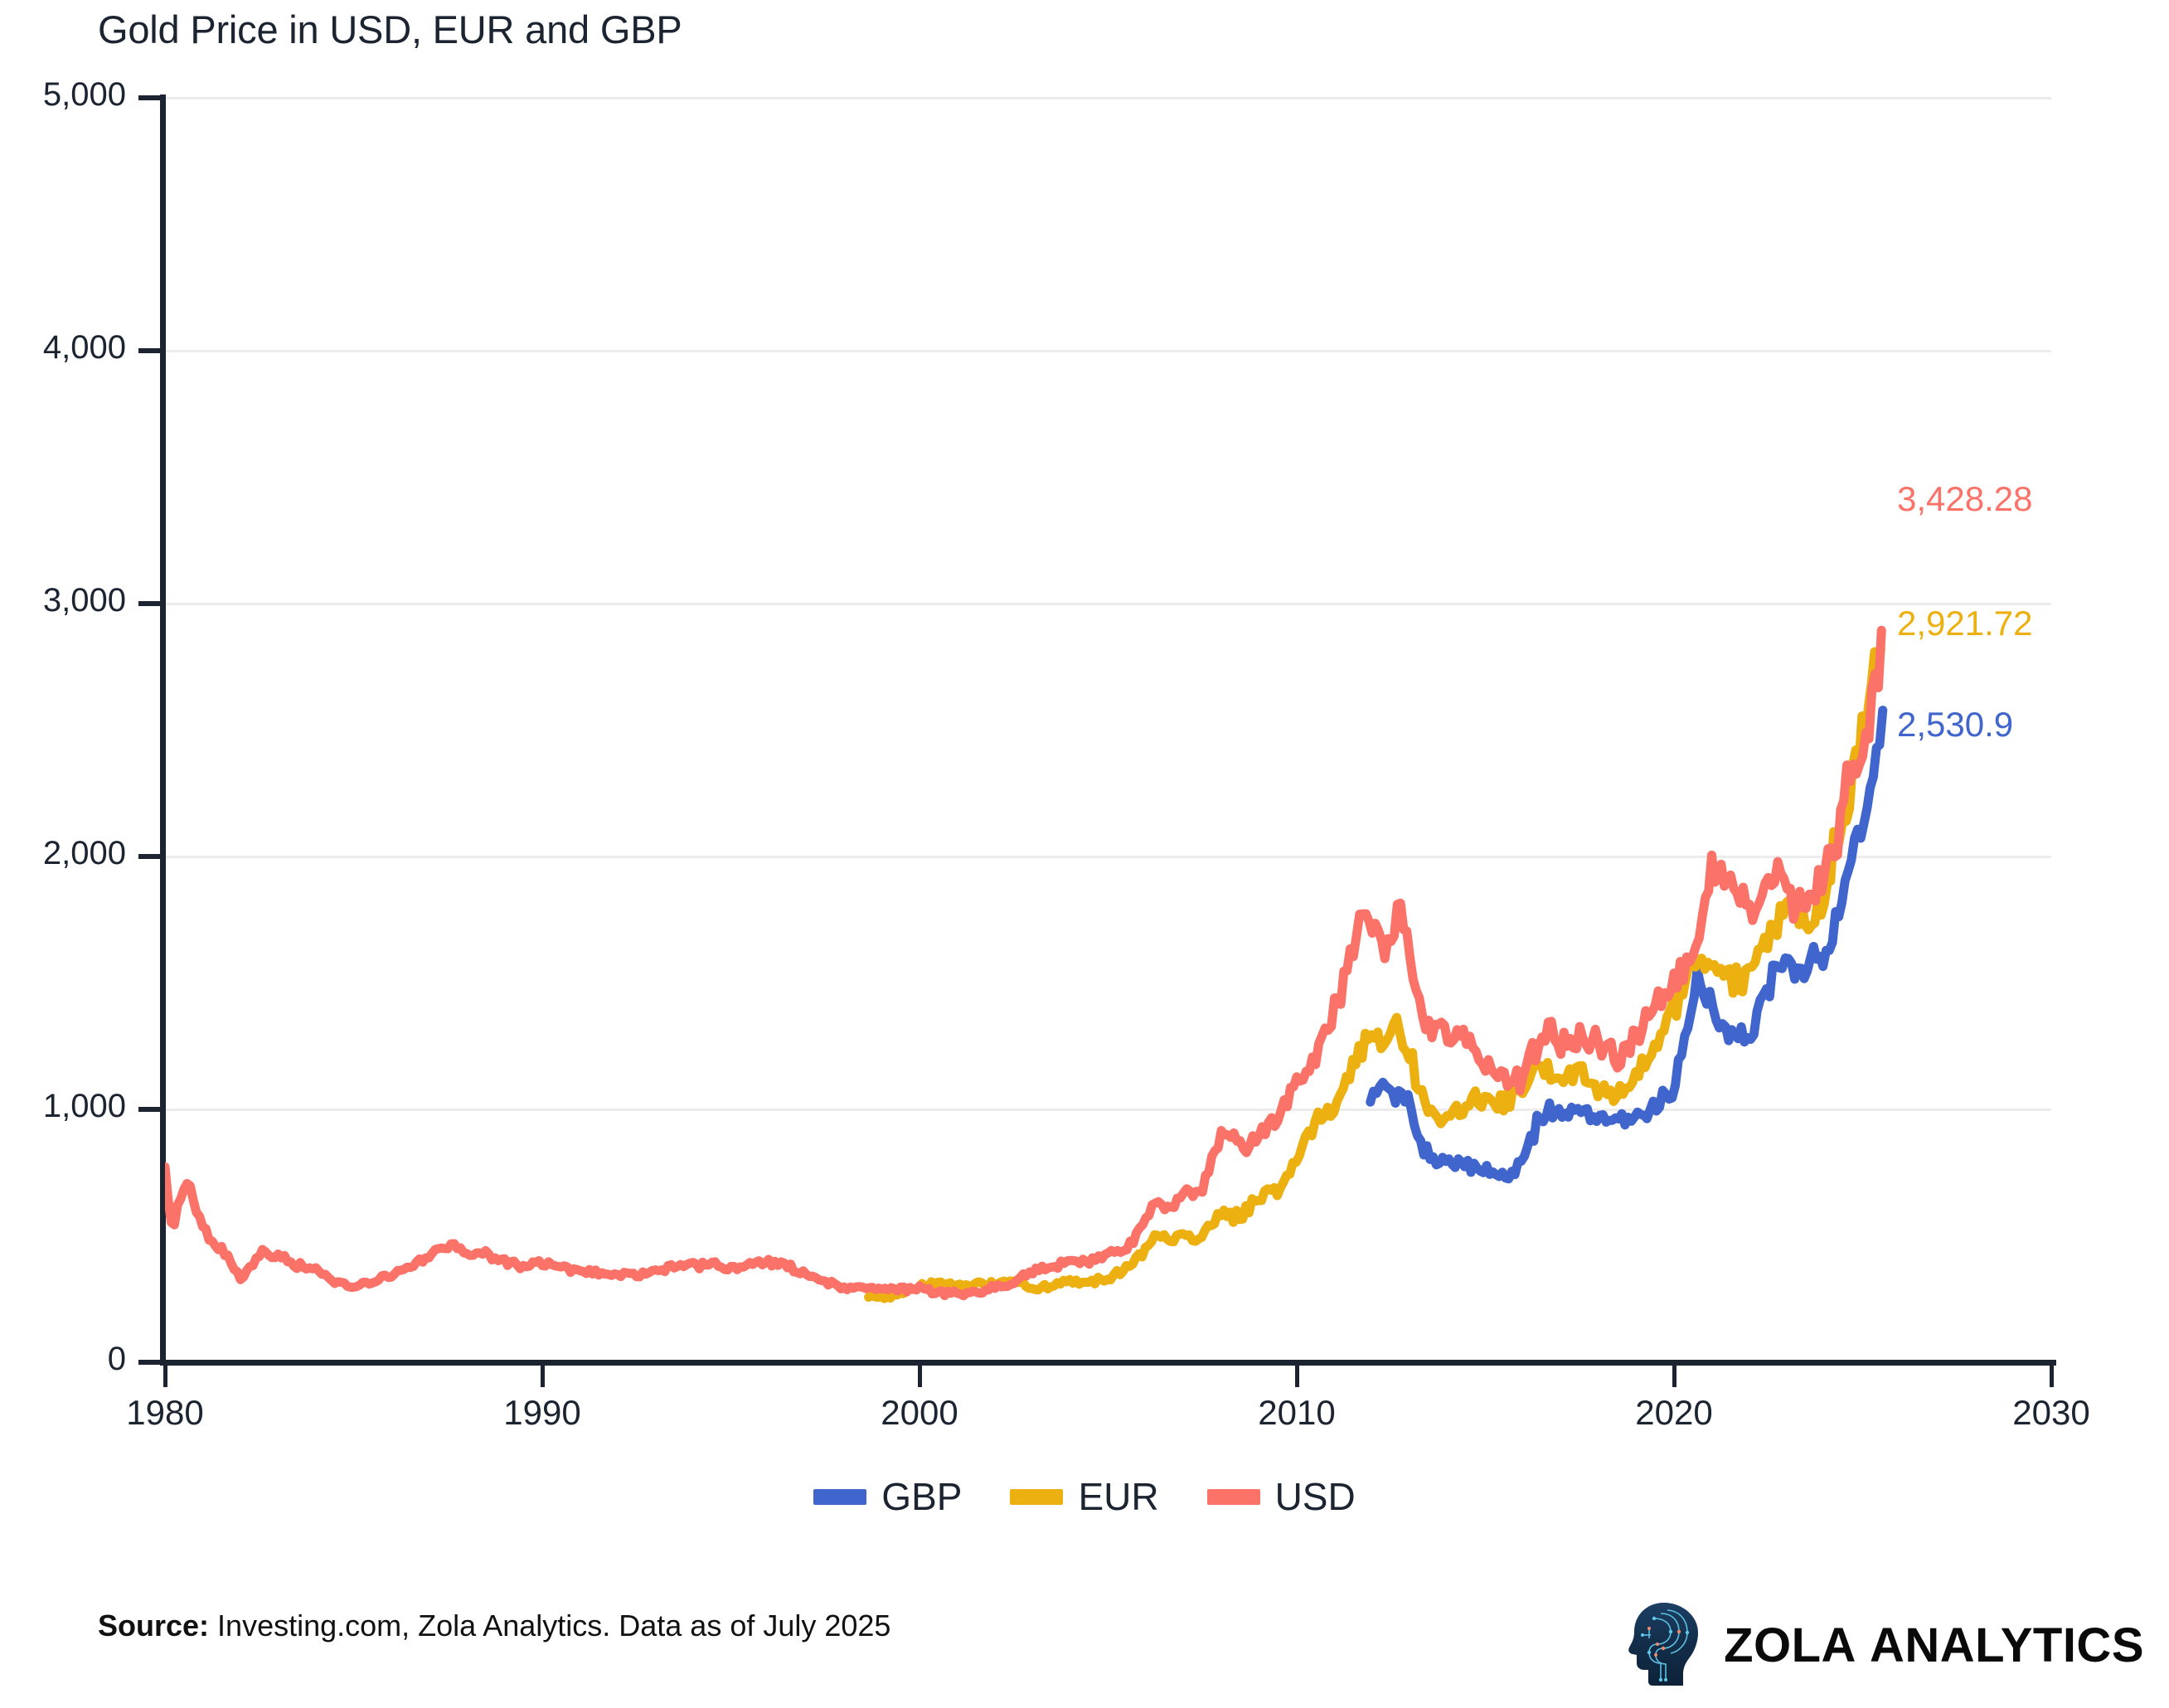  What do you see at coordinates (1233, 1497) in the screenshot?
I see `legend-swatch-usd` at bounding box center [1233, 1497].